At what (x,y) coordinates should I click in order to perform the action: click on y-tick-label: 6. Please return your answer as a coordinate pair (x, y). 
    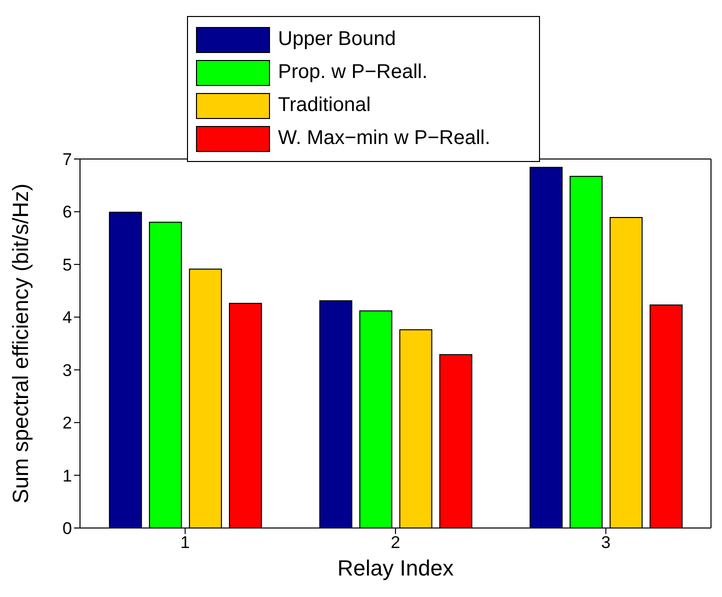
    Looking at the image, I should click on (67, 212).